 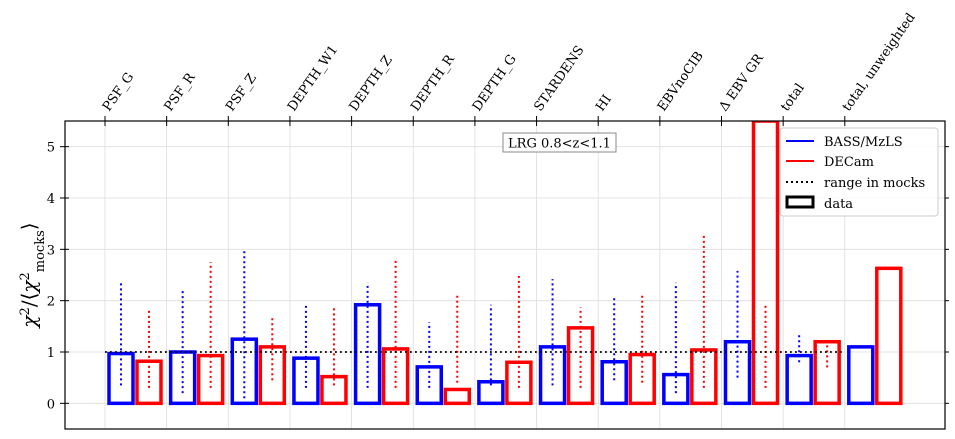 What do you see at coordinates (604, 103) in the screenshot?
I see `x-tick-label-hi: HI` at bounding box center [604, 103].